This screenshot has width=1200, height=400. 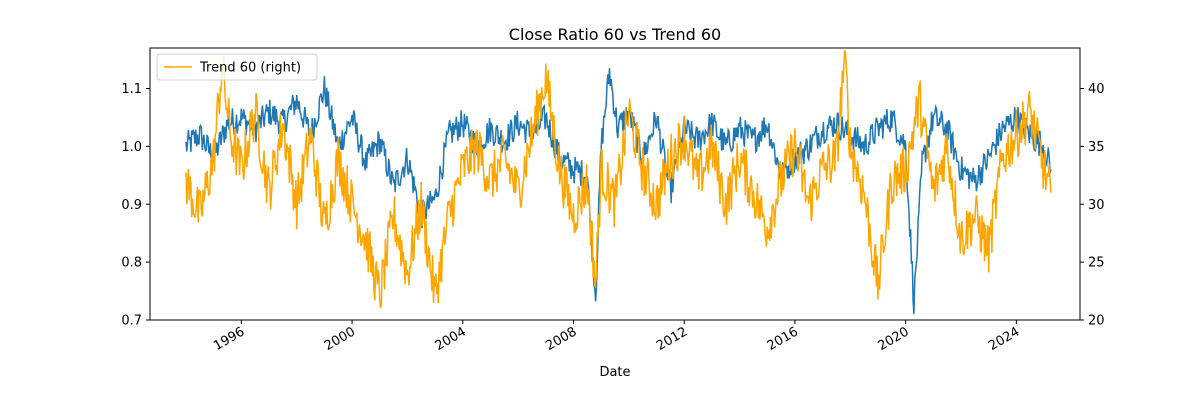 I want to click on right-y-tick-label: 30, so click(x=1096, y=205).